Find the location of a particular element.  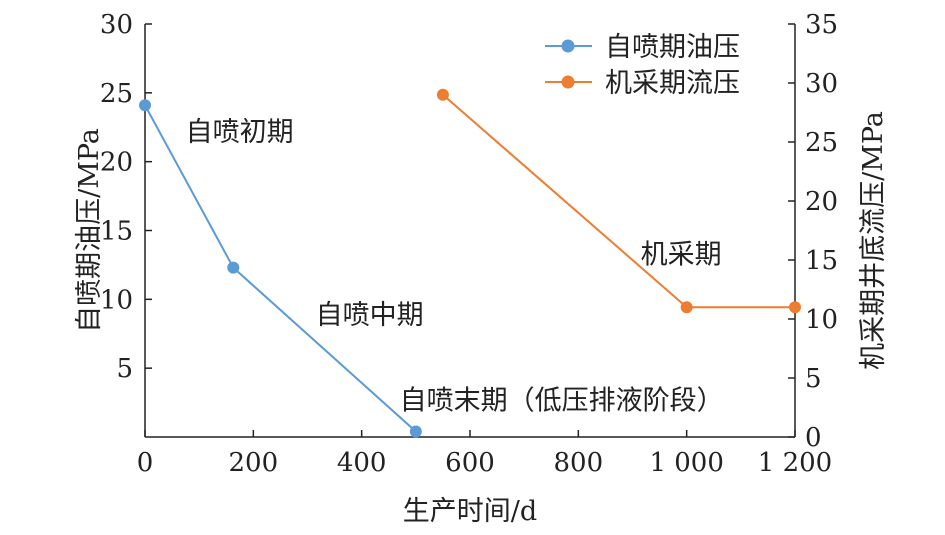

y-left-tick-label: 30 is located at coordinates (116, 25).